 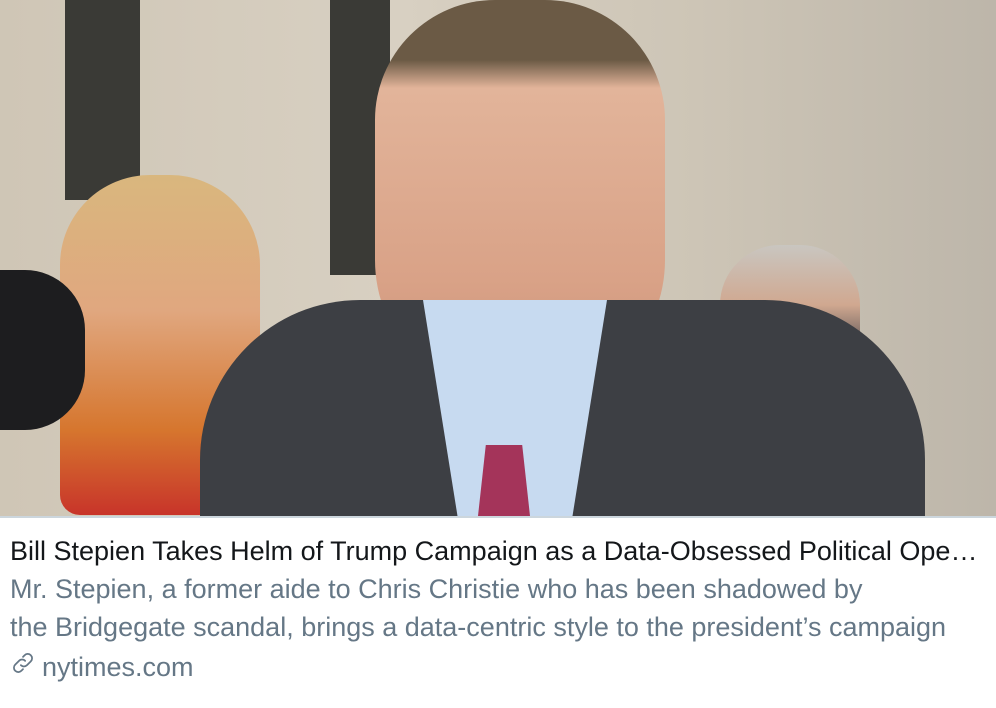 I want to click on domain-text: nytimes.com, so click(x=118, y=667).